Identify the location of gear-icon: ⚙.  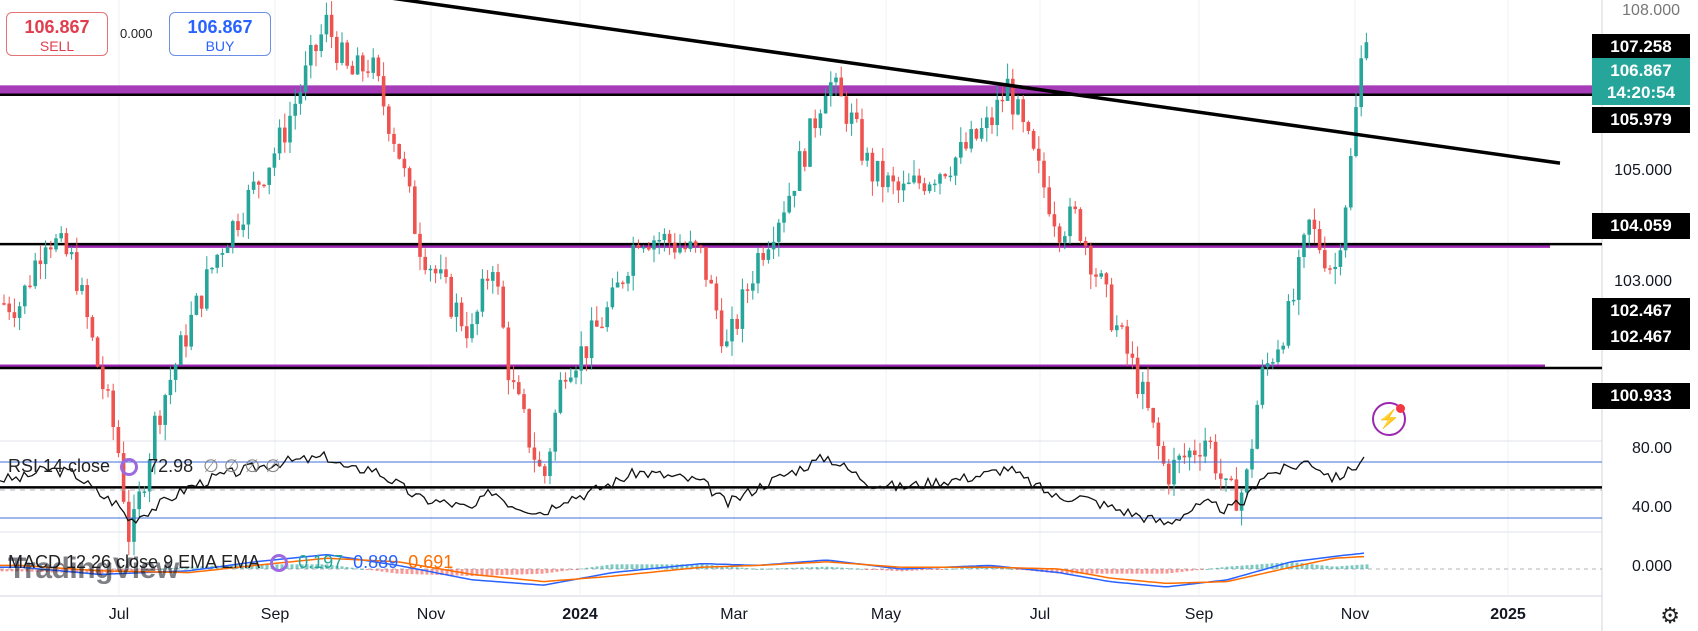
(1670, 615).